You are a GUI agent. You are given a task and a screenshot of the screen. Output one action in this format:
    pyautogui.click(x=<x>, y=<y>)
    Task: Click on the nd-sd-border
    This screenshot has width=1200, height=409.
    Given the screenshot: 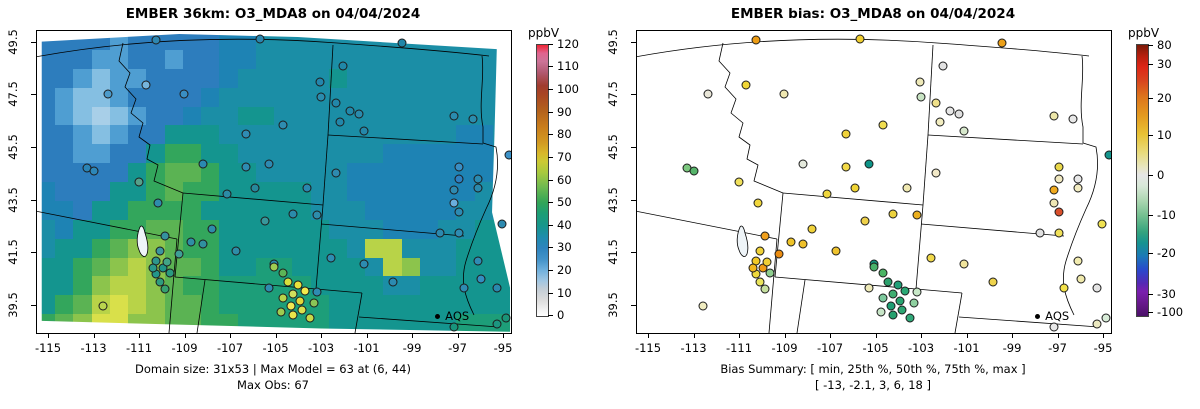 What is the action you would take?
    pyautogui.click(x=405, y=139)
    